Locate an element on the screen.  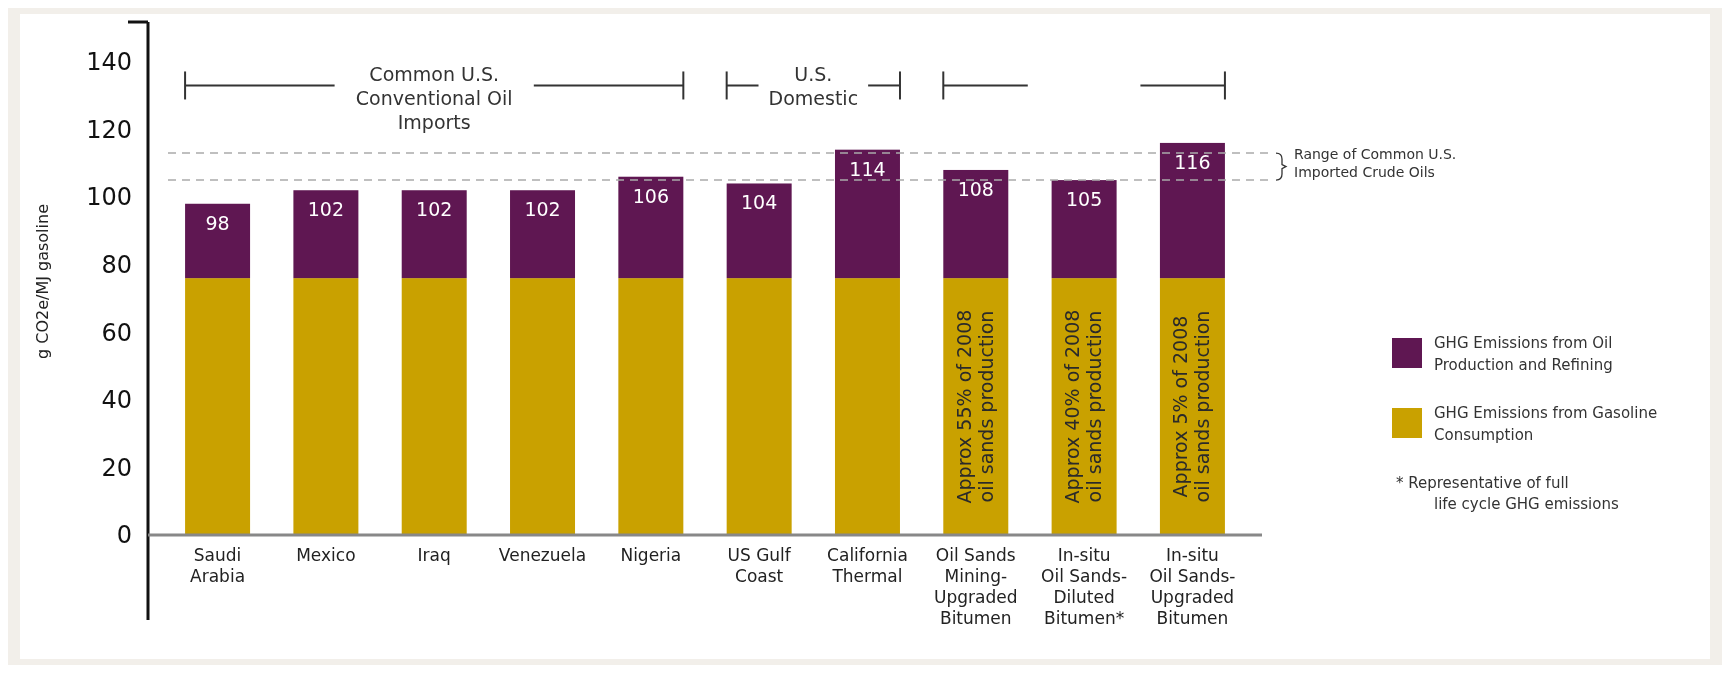
annotation: Approx 55% of 2008 oil sands production is located at coordinates (974, 406).